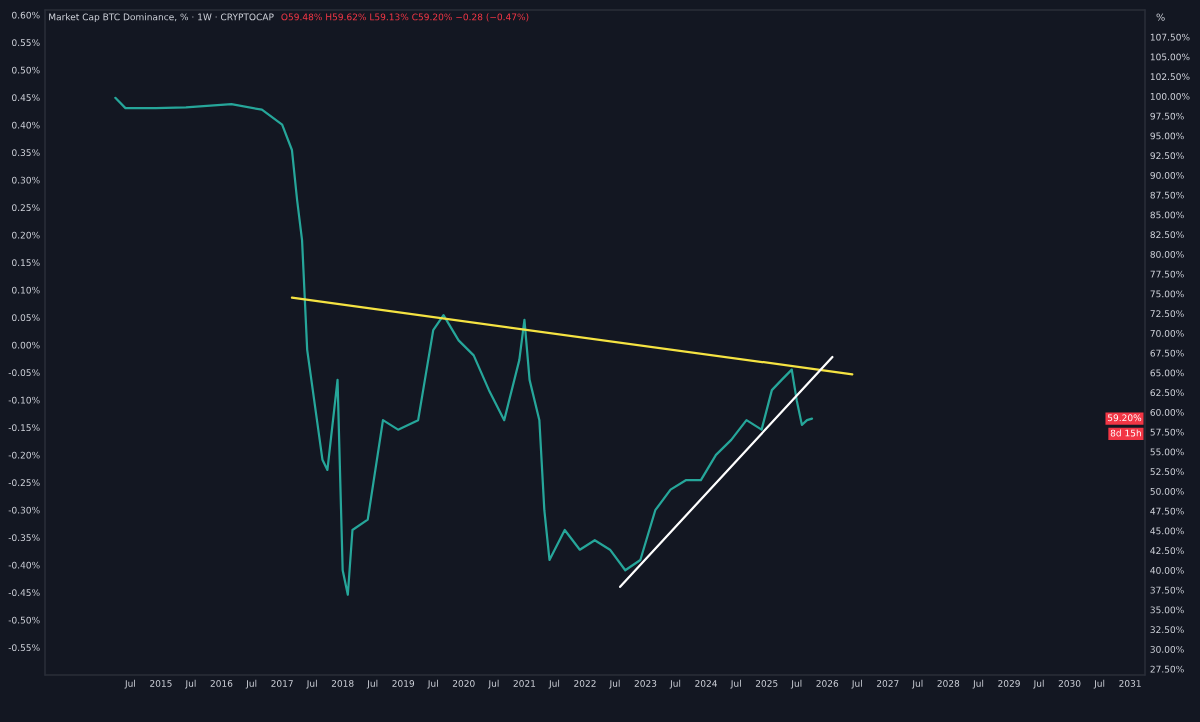  Describe the element at coordinates (26, 318) in the screenshot. I see `y-tick-label: 0.05%` at that location.